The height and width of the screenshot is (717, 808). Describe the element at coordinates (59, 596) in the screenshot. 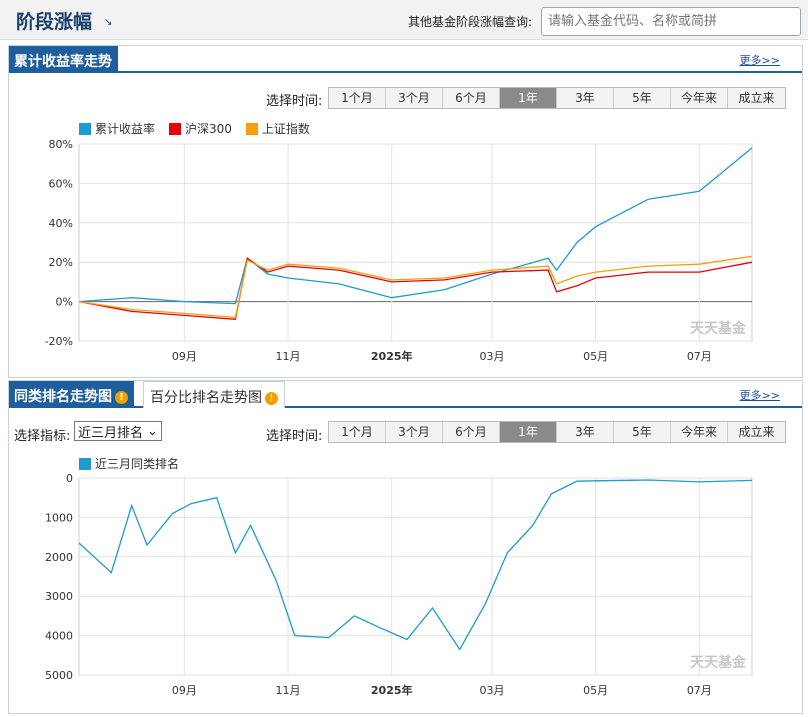

I see `y-tick-label: 3000` at that location.